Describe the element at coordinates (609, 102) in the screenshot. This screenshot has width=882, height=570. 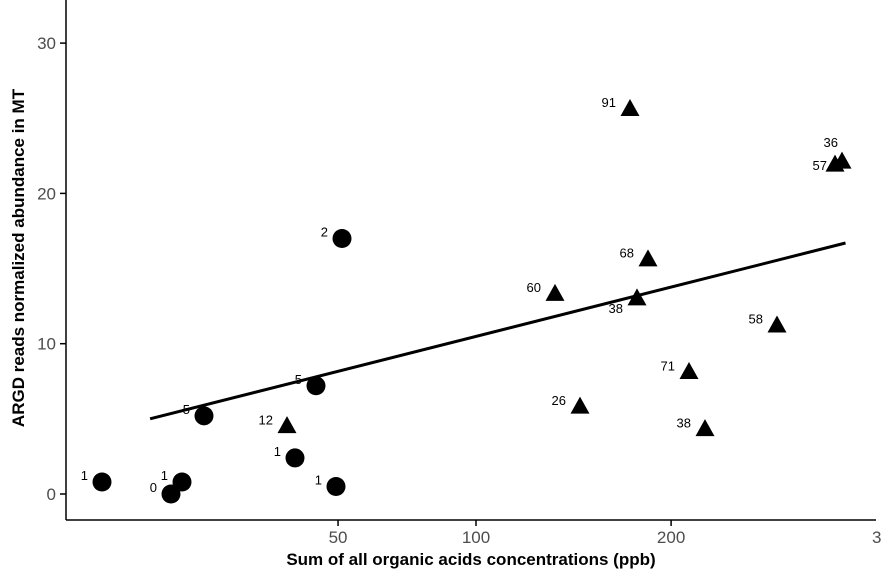
I see `point-label: 91` at that location.